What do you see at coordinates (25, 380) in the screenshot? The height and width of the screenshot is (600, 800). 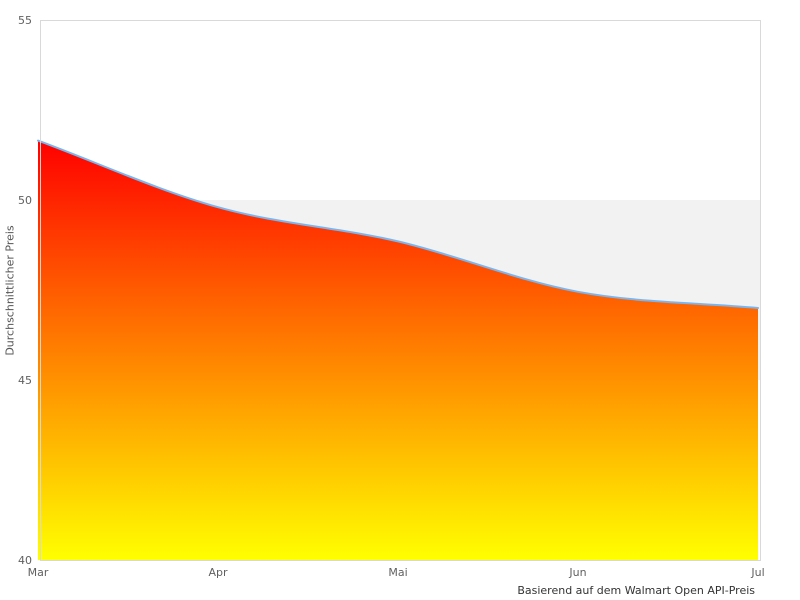 I see `y-tick-label: 45` at bounding box center [25, 380].